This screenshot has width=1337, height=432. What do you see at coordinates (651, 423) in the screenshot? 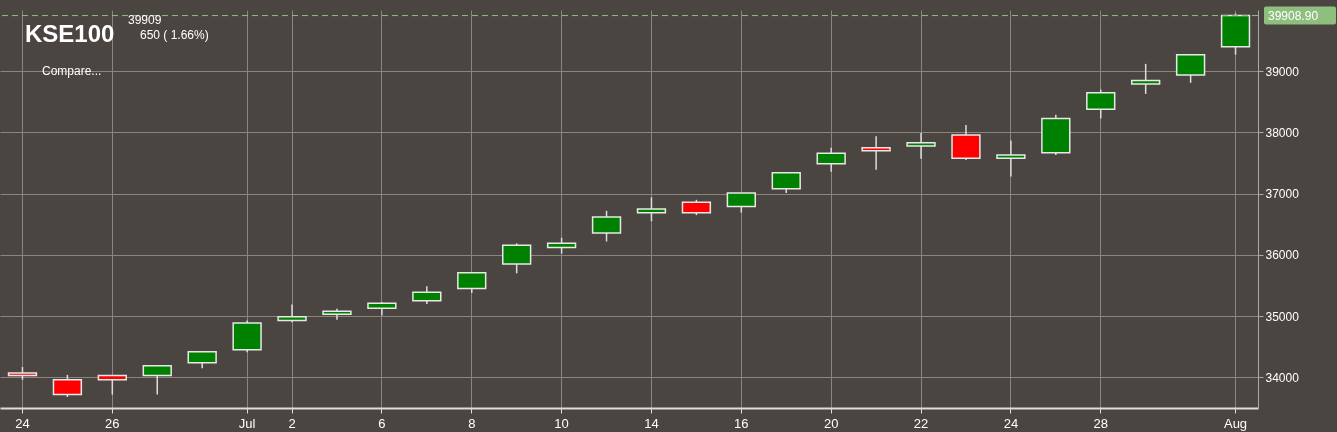
I see `x-tick-label: 14` at bounding box center [651, 423].